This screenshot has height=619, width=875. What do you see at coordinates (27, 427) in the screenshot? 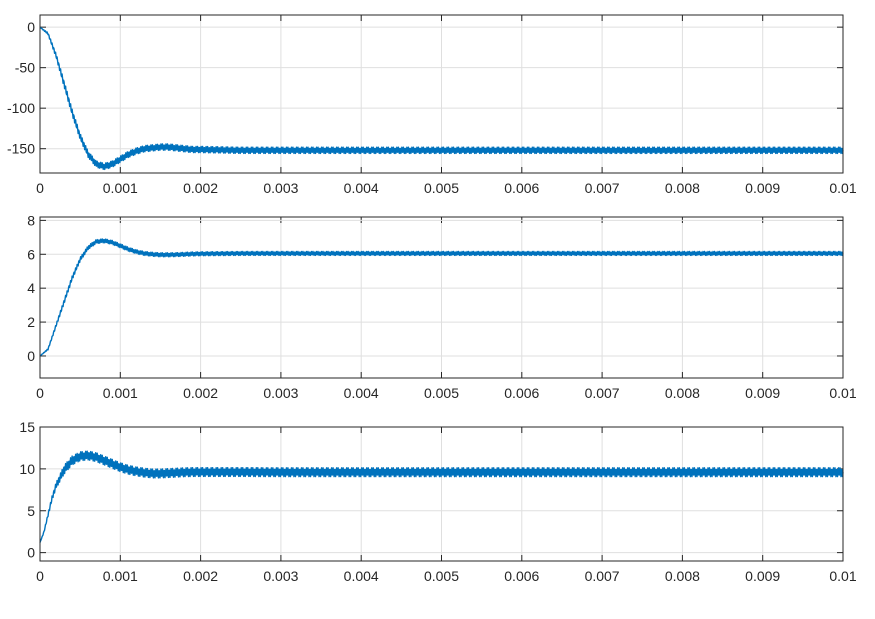
I see `y-tick-label: 15` at bounding box center [27, 427].